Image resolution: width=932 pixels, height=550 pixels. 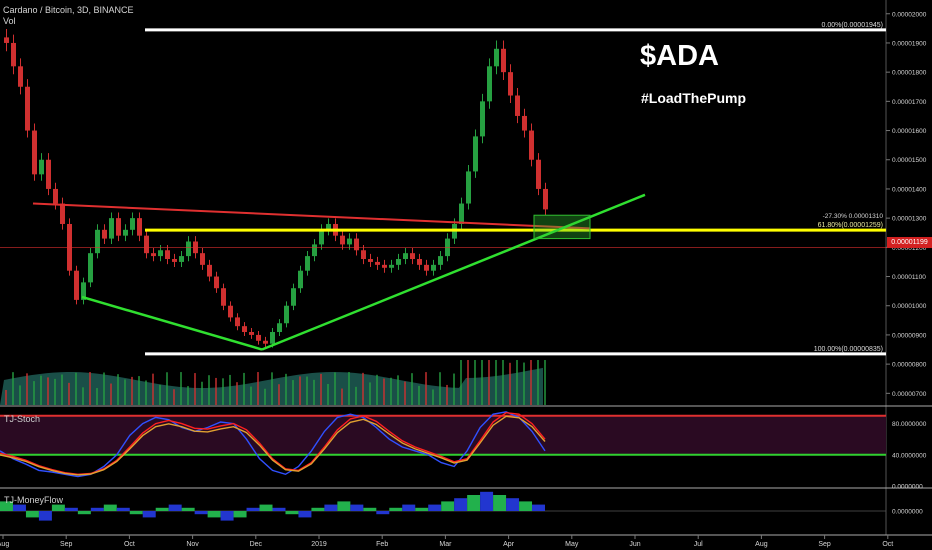 I want to click on moneyflow-panel-title: TJ-MoneyFlow, so click(x=34, y=500).